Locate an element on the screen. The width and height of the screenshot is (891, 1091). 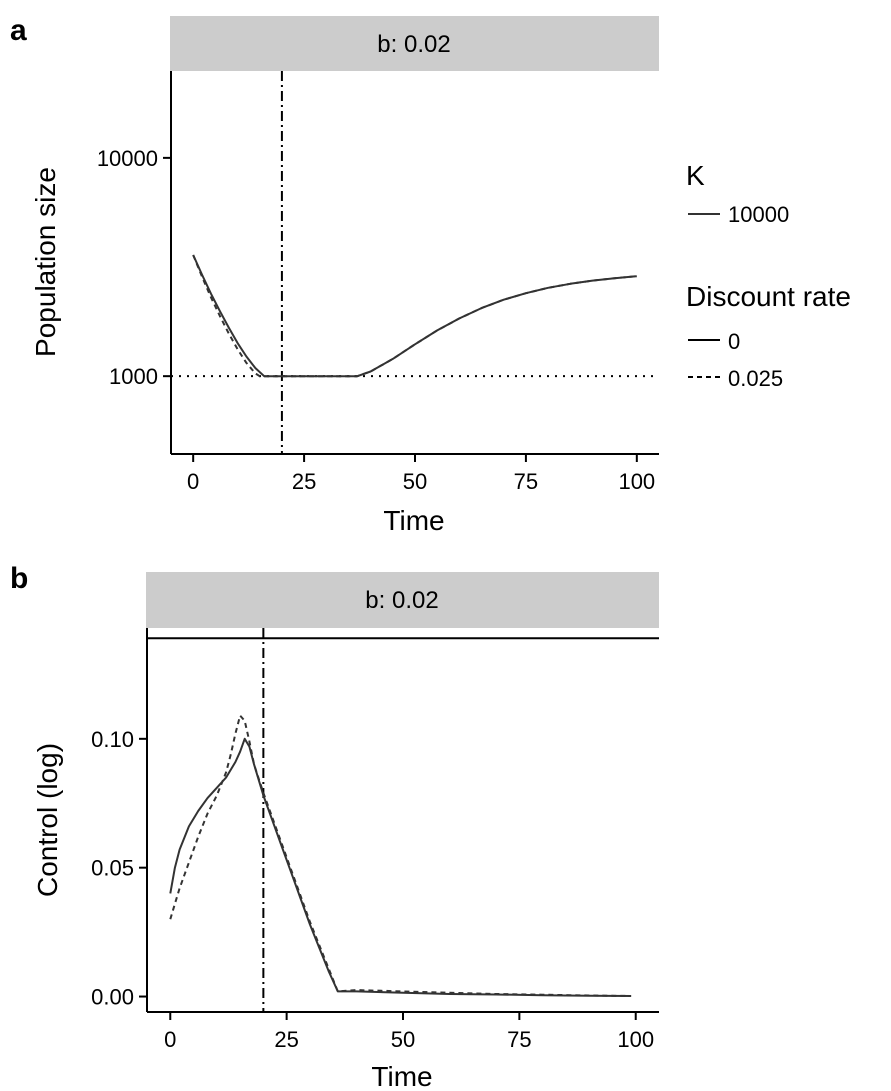
panel-a-y-axis-title: Population size is located at coordinates (45, 262).